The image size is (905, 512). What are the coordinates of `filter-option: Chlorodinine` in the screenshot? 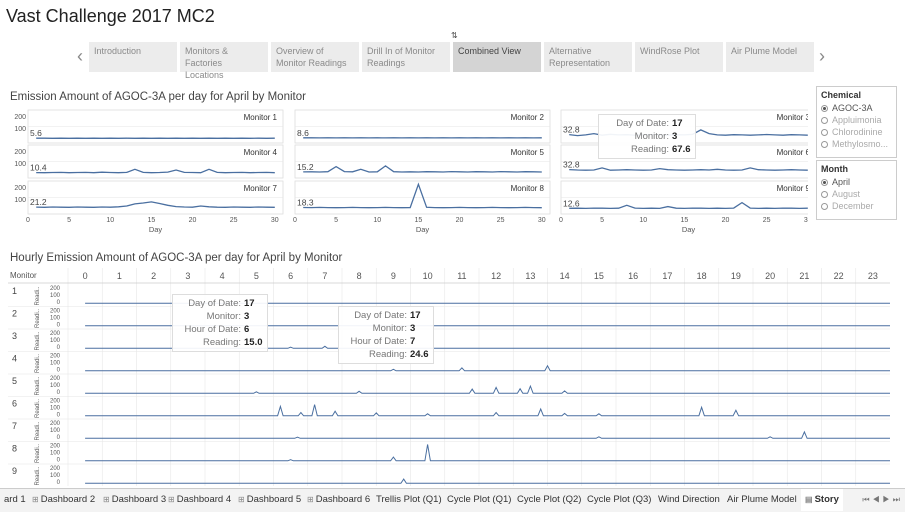 It's located at (856, 132).